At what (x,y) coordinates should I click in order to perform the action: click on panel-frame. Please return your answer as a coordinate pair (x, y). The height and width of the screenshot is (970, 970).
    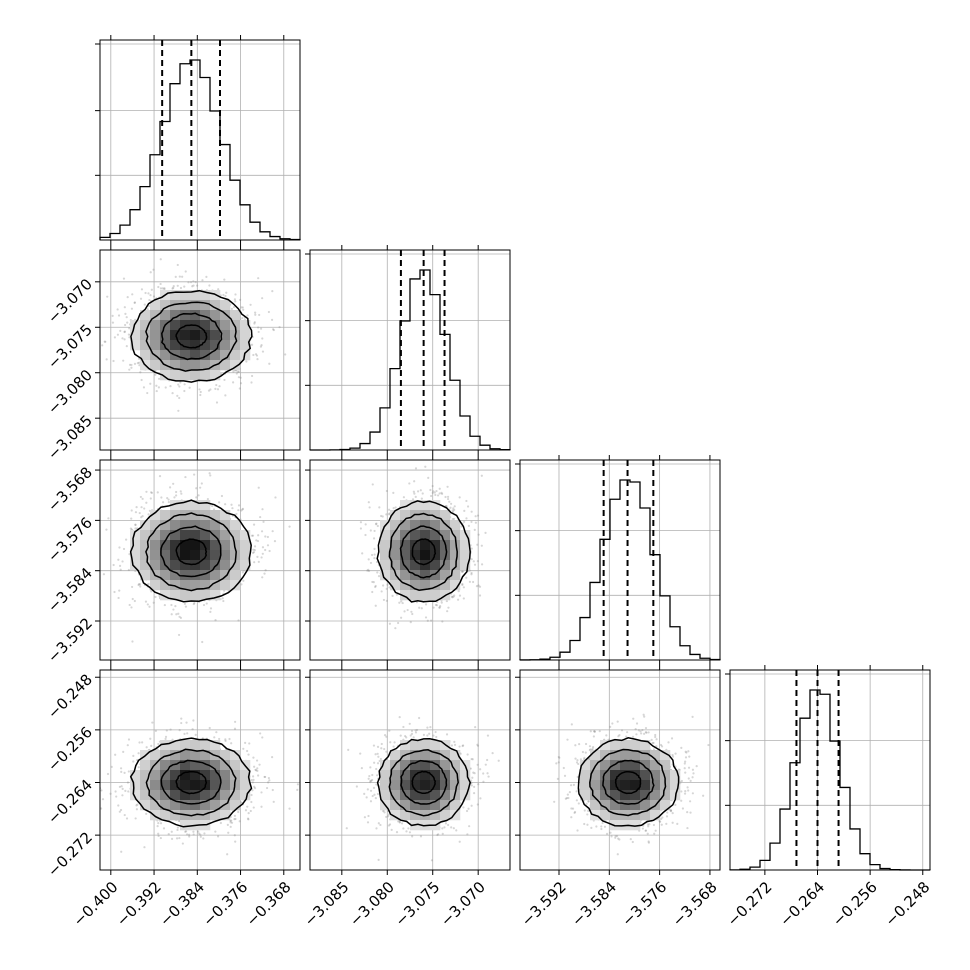
    Looking at the image, I should click on (200, 560).